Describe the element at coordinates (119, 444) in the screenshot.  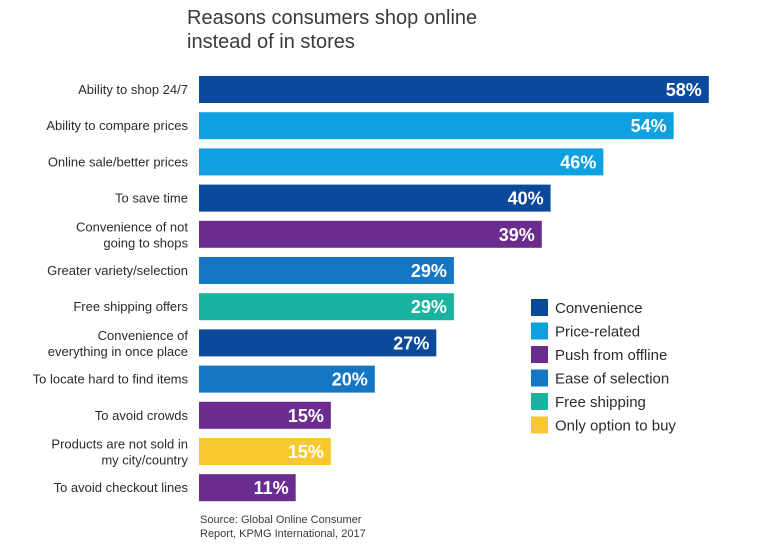
I see `category-label-11-line-1: Products are not sold in` at that location.